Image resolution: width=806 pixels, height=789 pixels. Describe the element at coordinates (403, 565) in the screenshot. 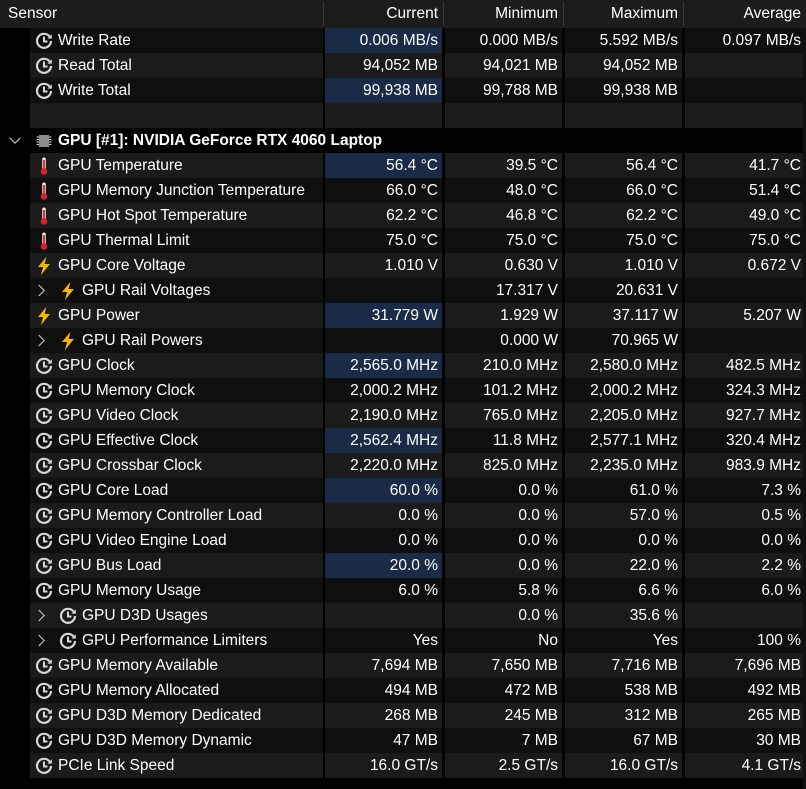

I see `sensor-row: GPU Bus Load 20.0 % 0.0 % 22.0 % 2.2 %` at that location.